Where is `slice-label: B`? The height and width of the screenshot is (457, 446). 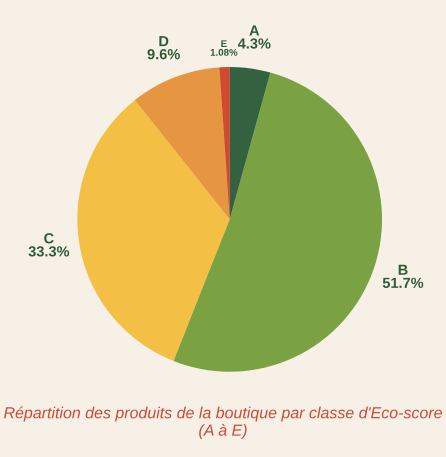 slice-label: B is located at coordinates (403, 269).